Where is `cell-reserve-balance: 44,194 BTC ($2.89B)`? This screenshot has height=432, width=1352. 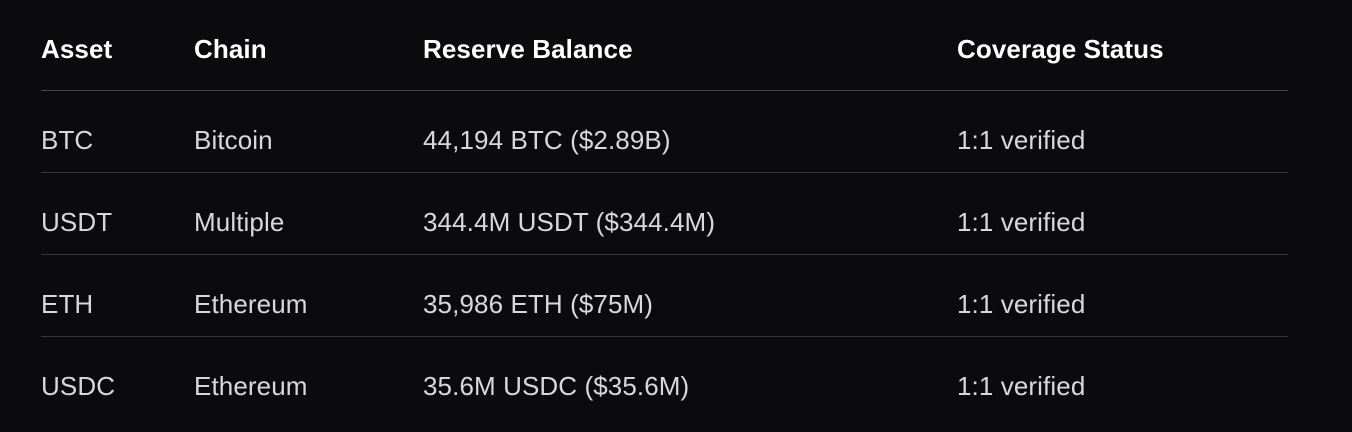 cell-reserve-balance: 44,194 BTC ($2.89B) is located at coordinates (547, 140).